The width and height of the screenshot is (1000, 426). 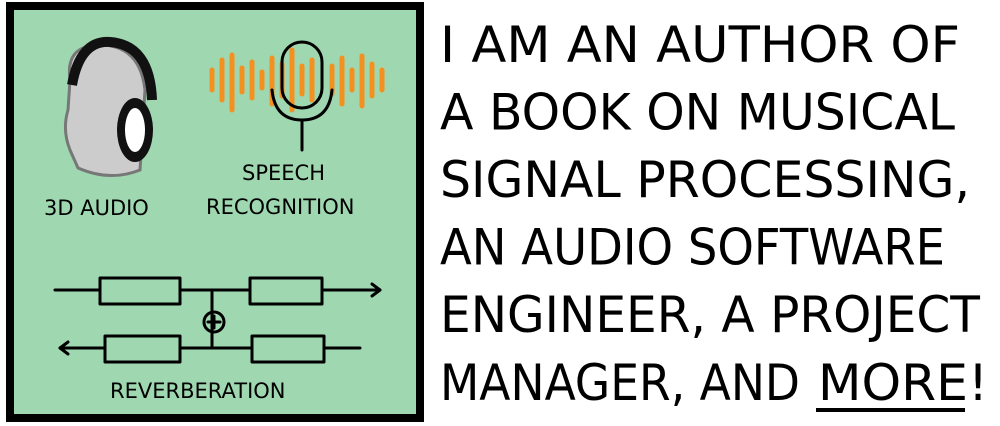 I want to click on headphones-icon, so click(x=110, y=107).